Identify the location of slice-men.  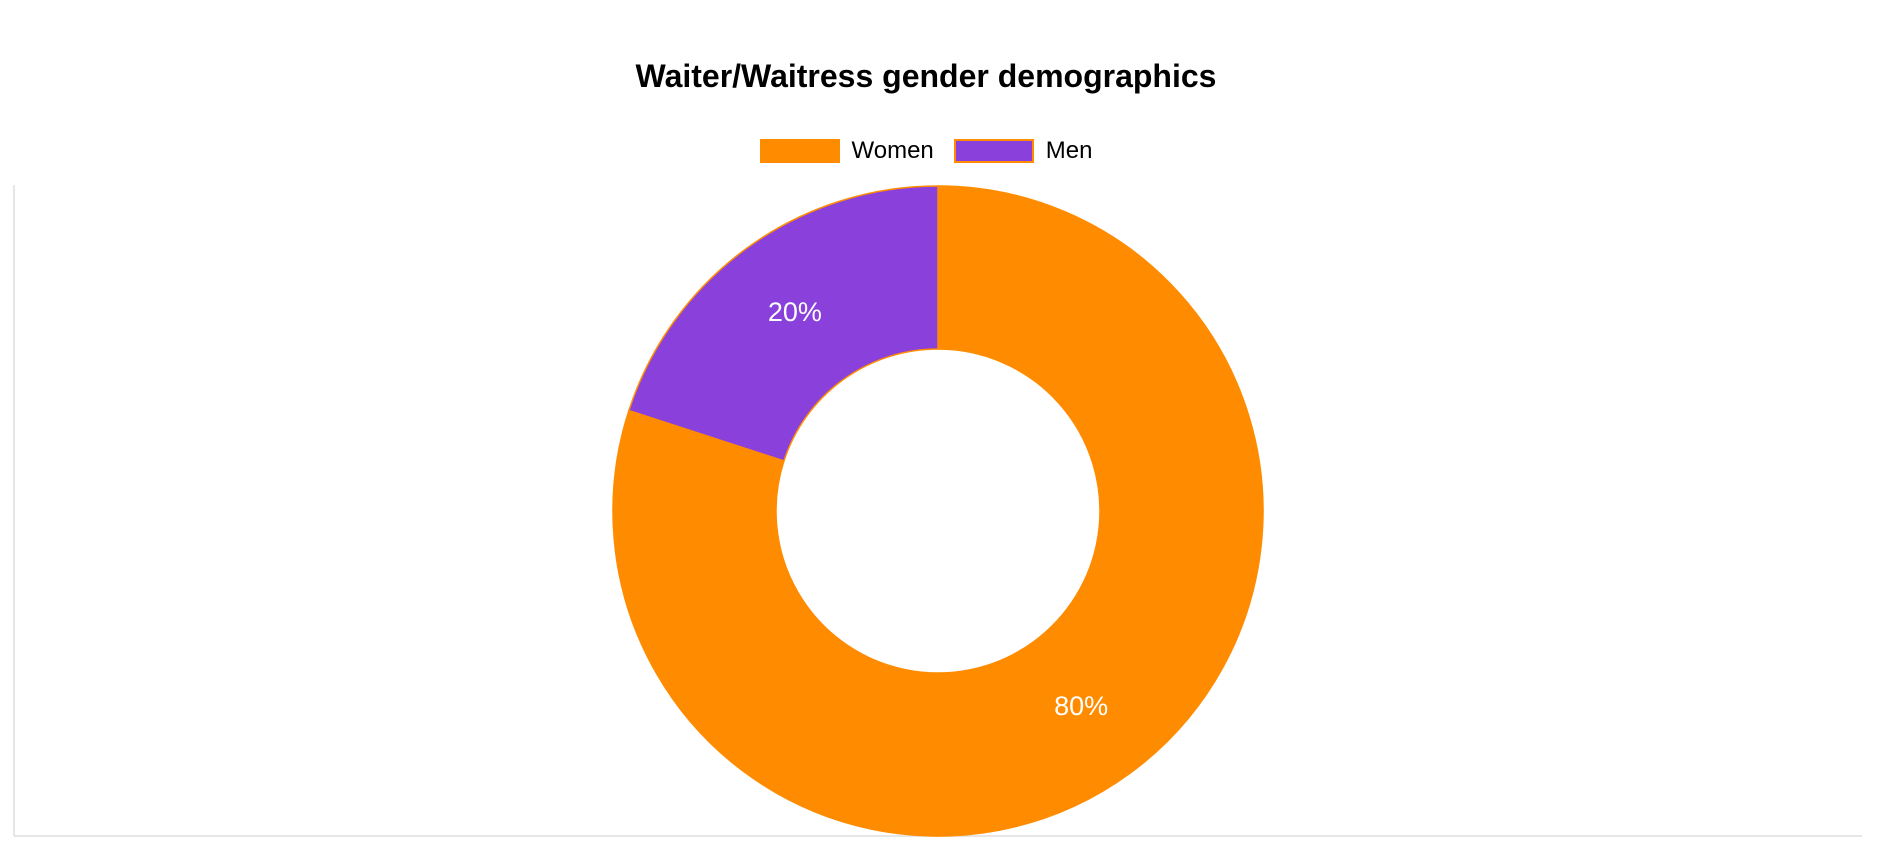
(783, 323).